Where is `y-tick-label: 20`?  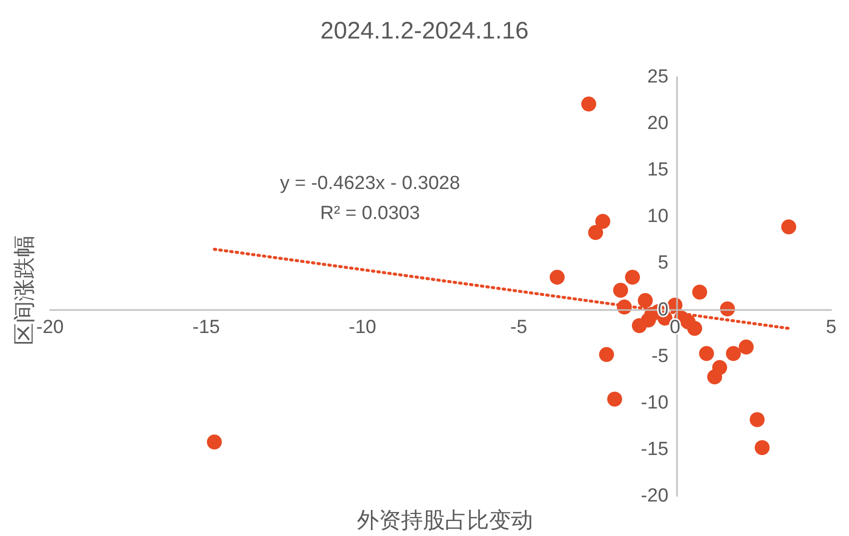 y-tick-label: 20 is located at coordinates (657, 123).